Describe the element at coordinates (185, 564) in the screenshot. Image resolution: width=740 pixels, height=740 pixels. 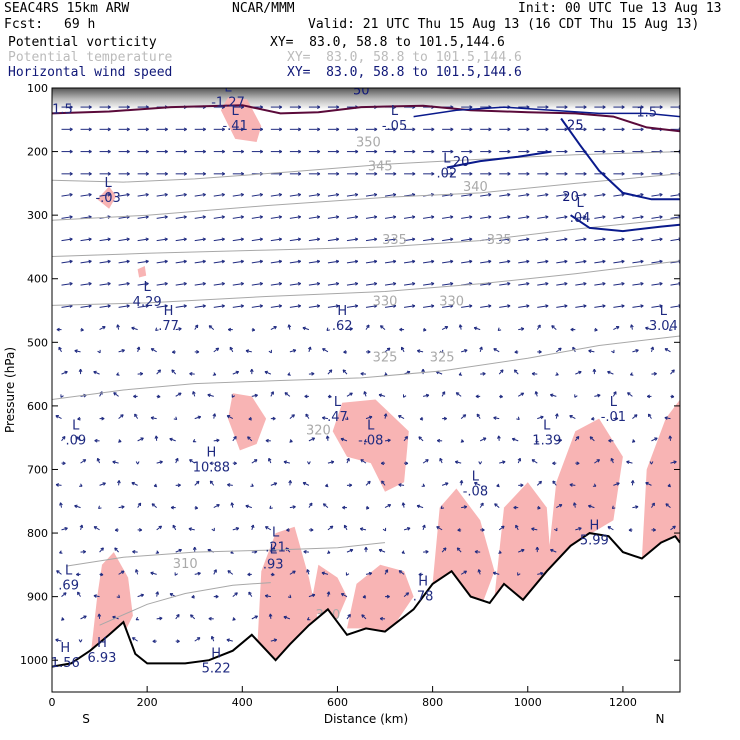
I see `theta-label: 310` at that location.